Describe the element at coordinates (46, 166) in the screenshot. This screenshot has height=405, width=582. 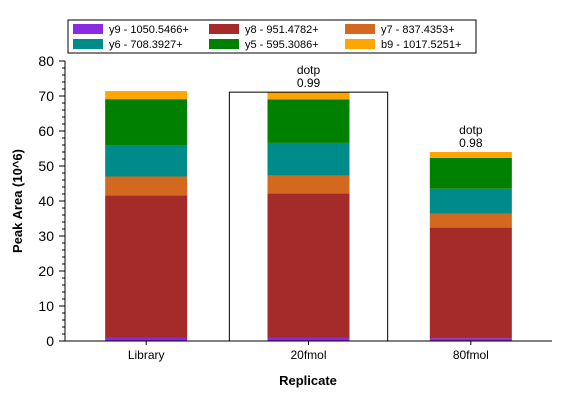
I see `y-tick-label: 50` at that location.